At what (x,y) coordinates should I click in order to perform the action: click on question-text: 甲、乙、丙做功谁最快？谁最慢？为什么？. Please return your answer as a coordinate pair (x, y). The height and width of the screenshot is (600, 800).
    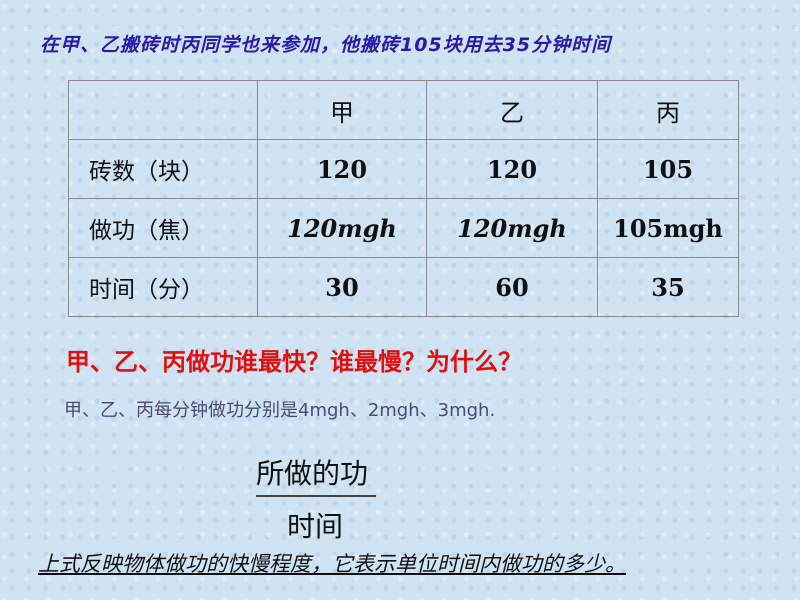
    Looking at the image, I should click on (294, 362).